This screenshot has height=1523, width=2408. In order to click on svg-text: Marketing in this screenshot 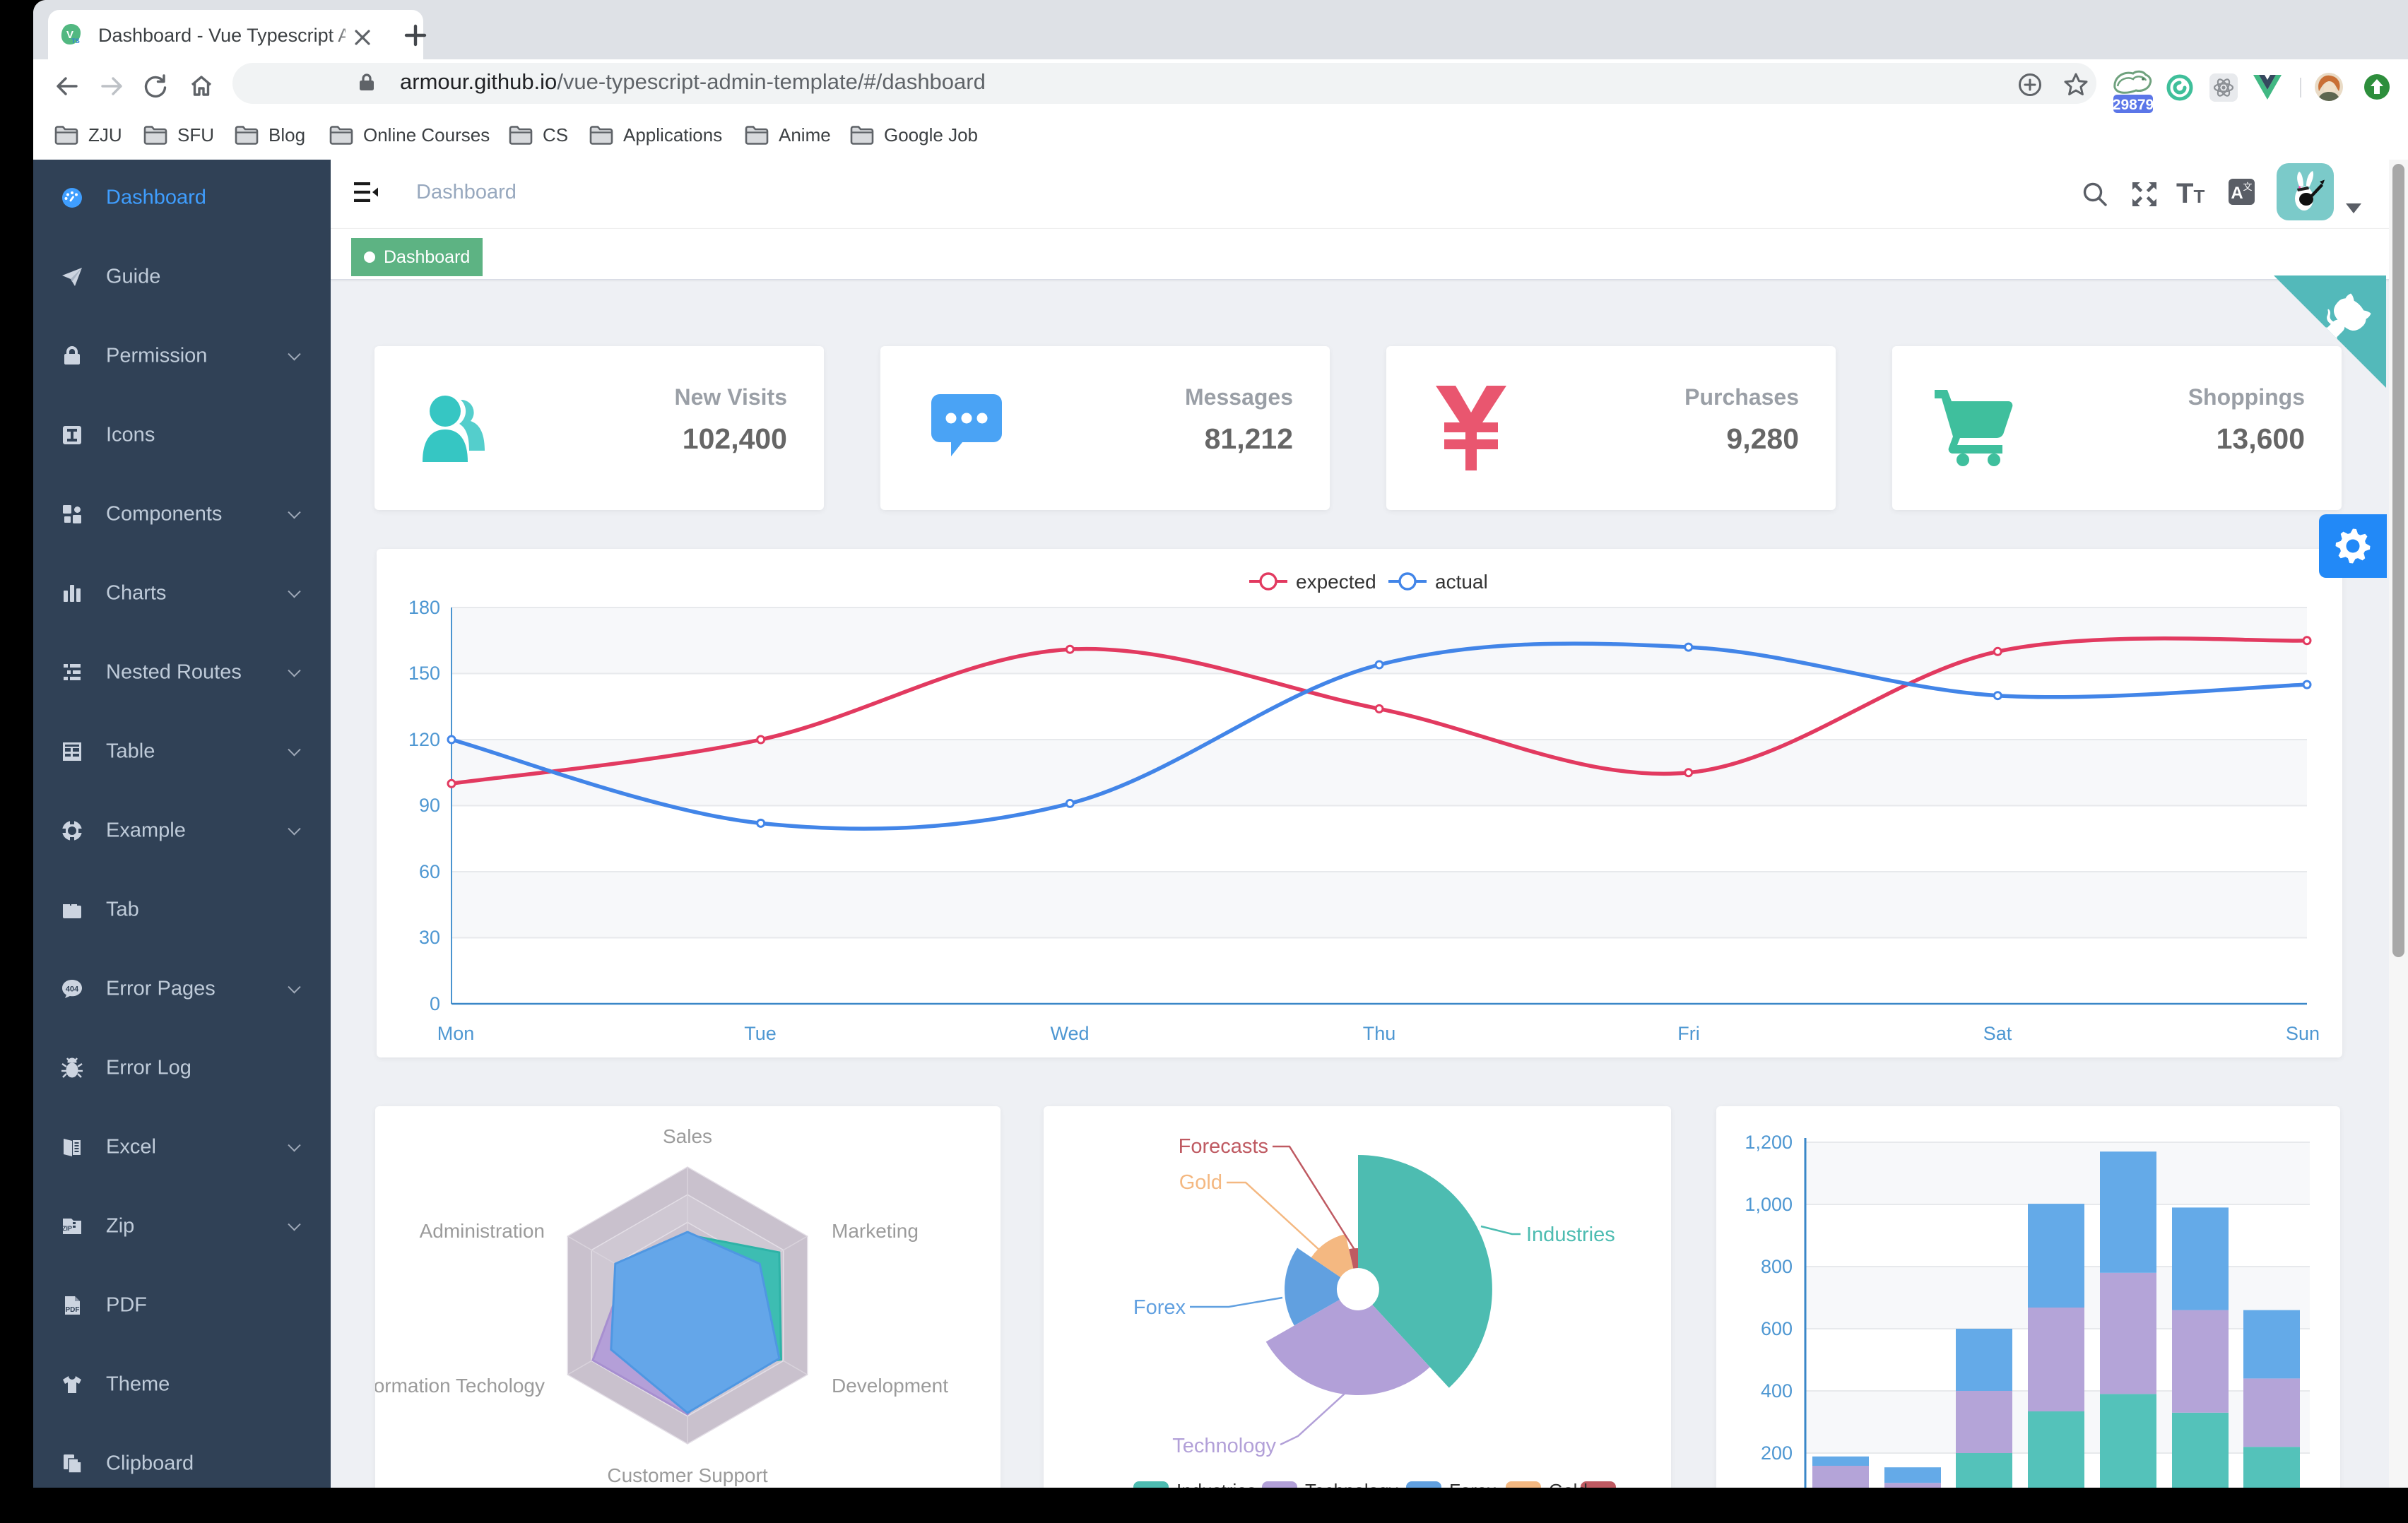, I will do `click(875, 1231)`.